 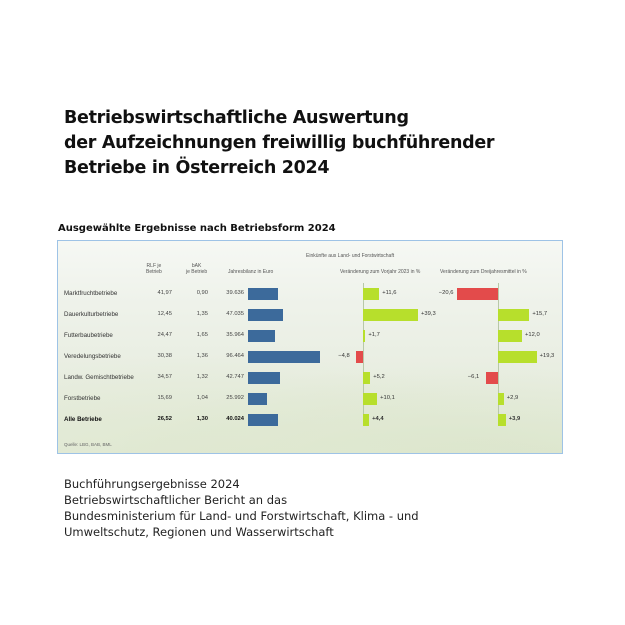 I want to click on change-prev-label: +4,4, so click(x=378, y=419).